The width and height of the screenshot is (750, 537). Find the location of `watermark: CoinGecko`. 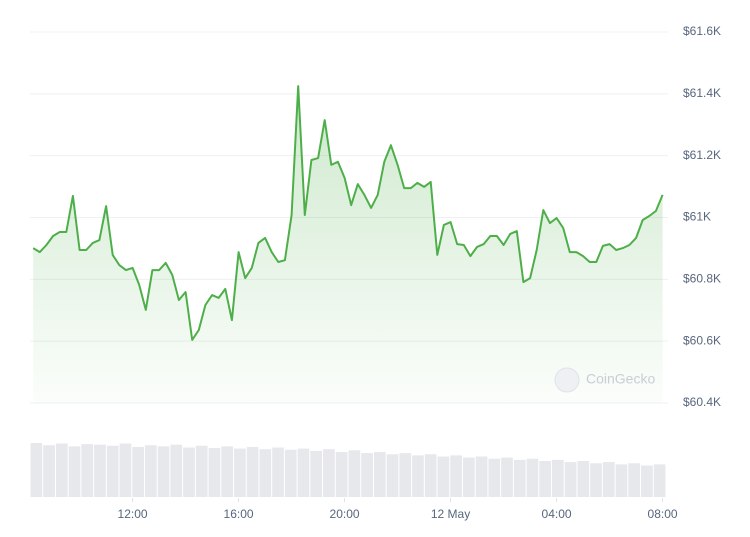

watermark: CoinGecko is located at coordinates (604, 380).